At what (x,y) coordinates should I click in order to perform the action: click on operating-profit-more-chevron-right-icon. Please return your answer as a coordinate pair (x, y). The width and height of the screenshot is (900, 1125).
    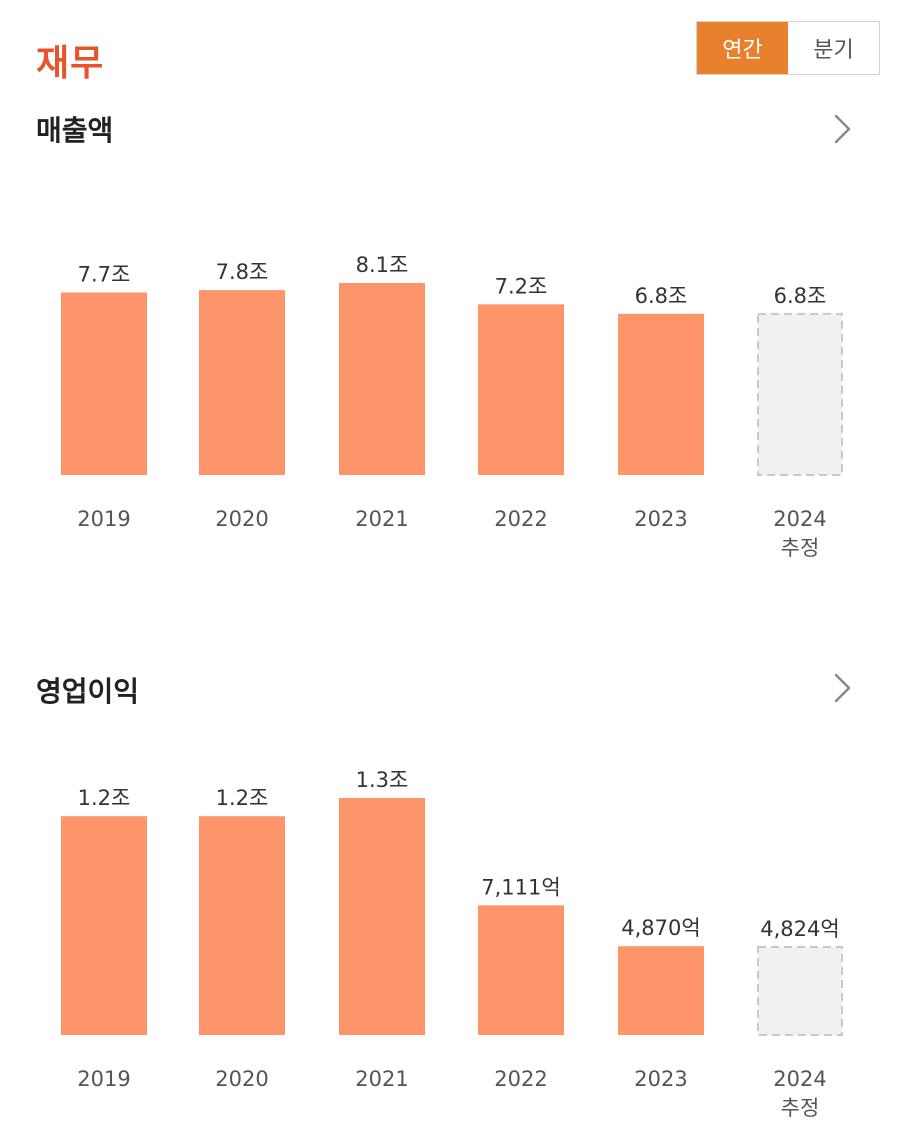
    Looking at the image, I should click on (843, 688).